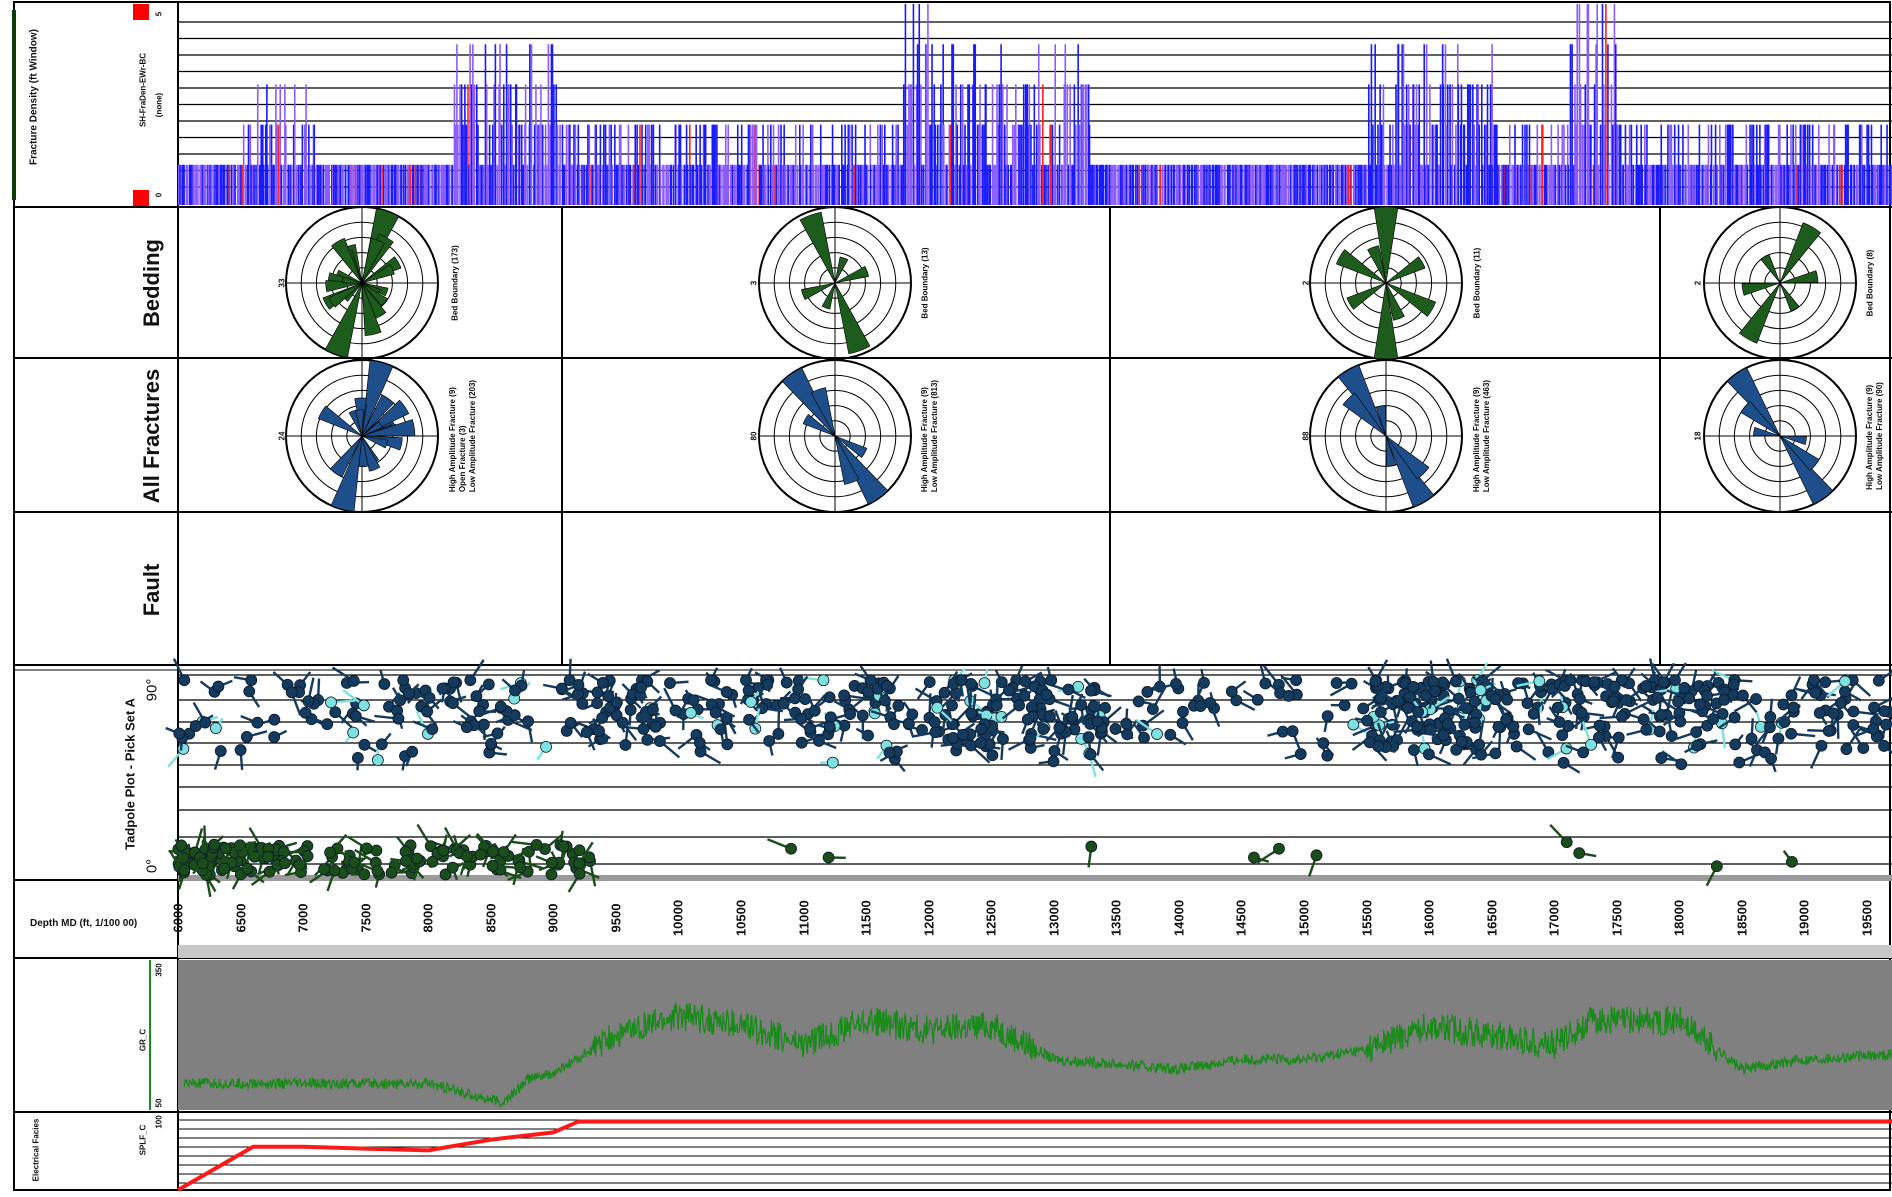  Describe the element at coordinates (1477, 283) in the screenshot. I see `rose-3-bedding-legend: Bed Boundary (11)` at that location.